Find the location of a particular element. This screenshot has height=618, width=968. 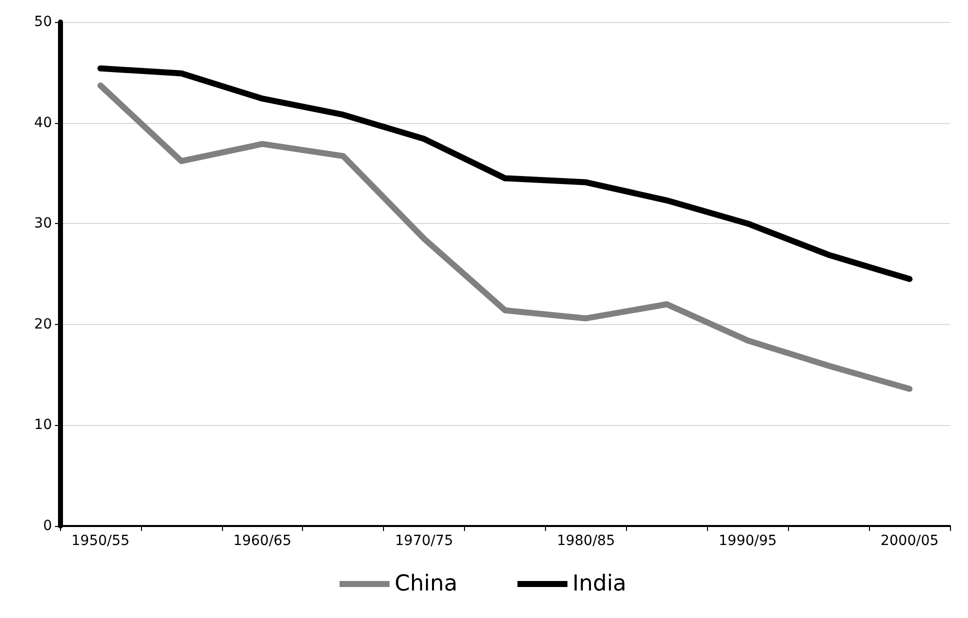

legend-label: China is located at coordinates (426, 584).